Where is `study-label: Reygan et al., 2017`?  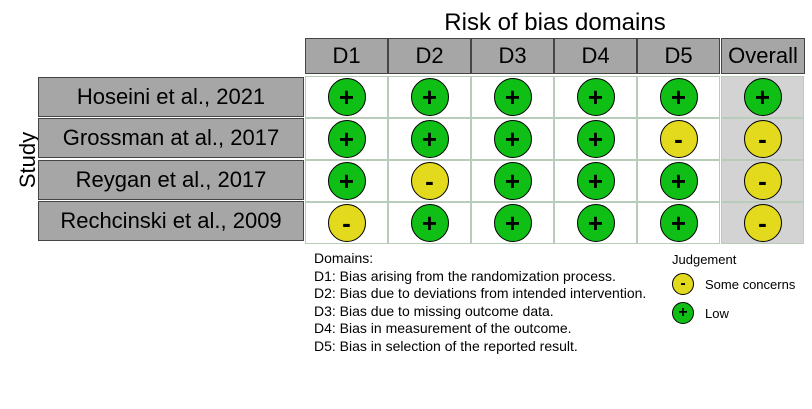
study-label: Reygan et al., 2017 is located at coordinates (171, 180).